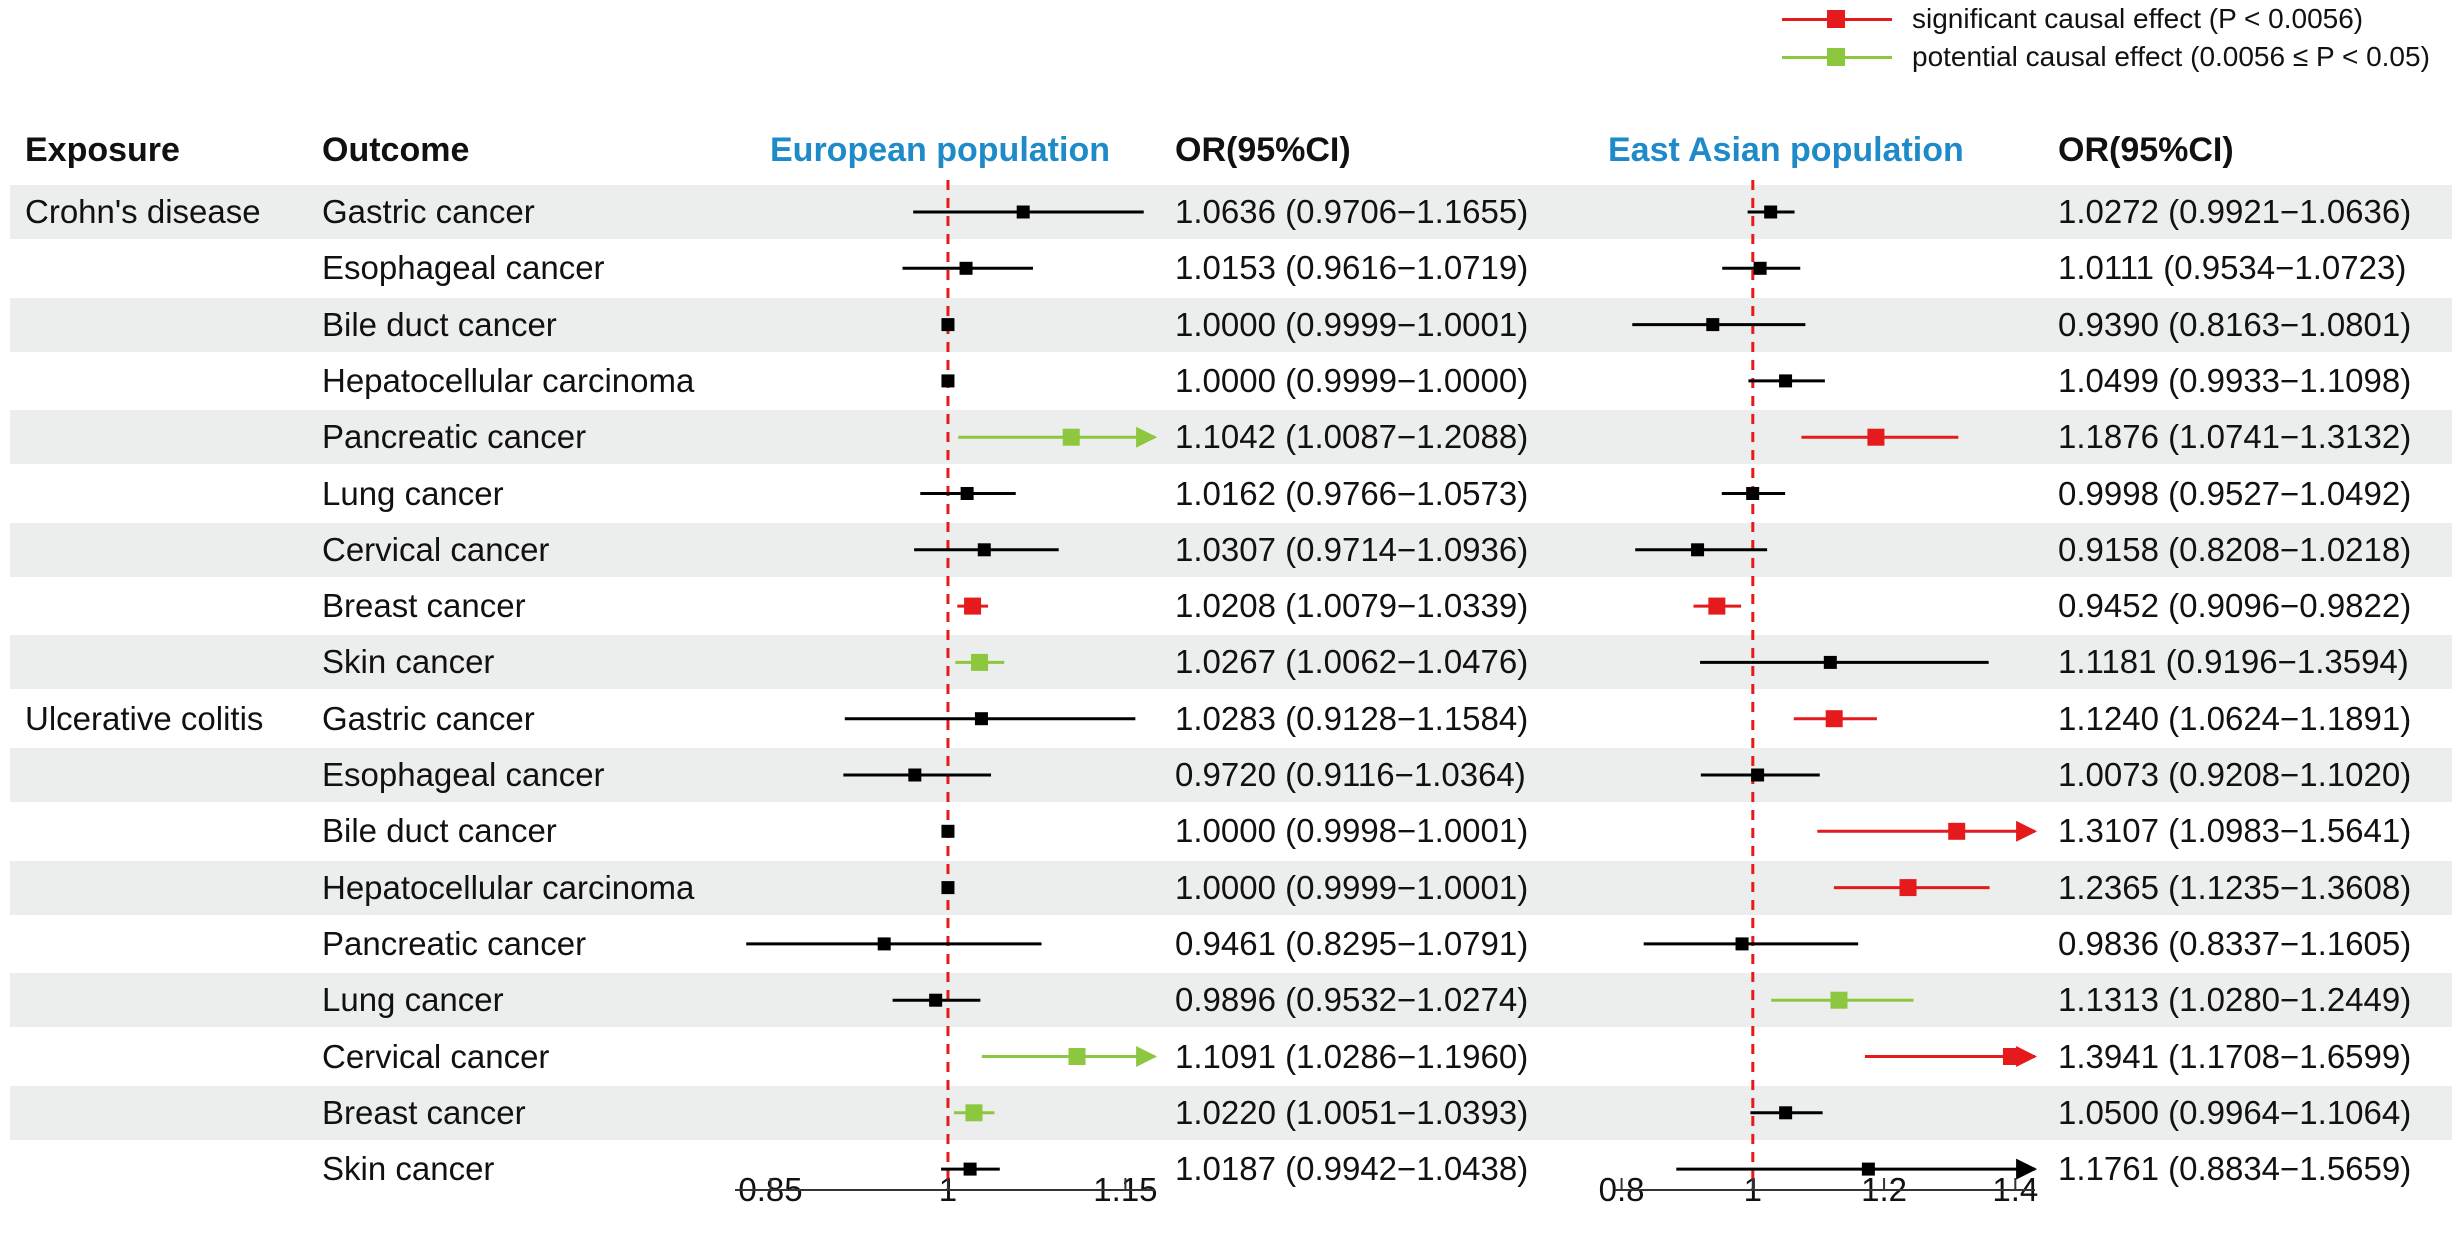 This screenshot has height=1254, width=2462. What do you see at coordinates (2138, 18) in the screenshot?
I see `legend-label-significant: significant causal effect (P < 0.0056)` at bounding box center [2138, 18].